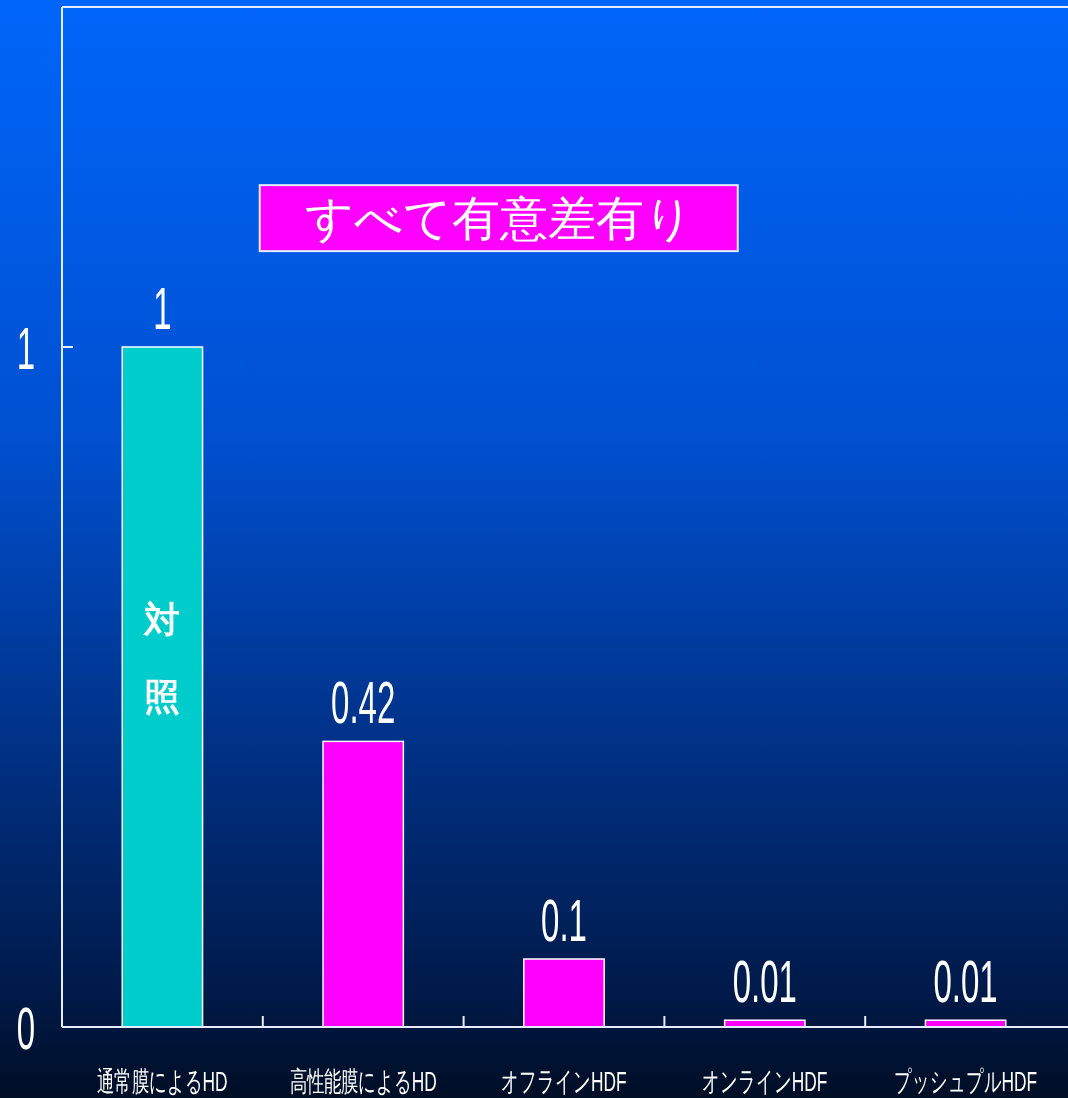 The height and width of the screenshot is (1098, 1068). What do you see at coordinates (564, 1081) in the screenshot?
I see `x-tick-label: オフラインHDF` at bounding box center [564, 1081].